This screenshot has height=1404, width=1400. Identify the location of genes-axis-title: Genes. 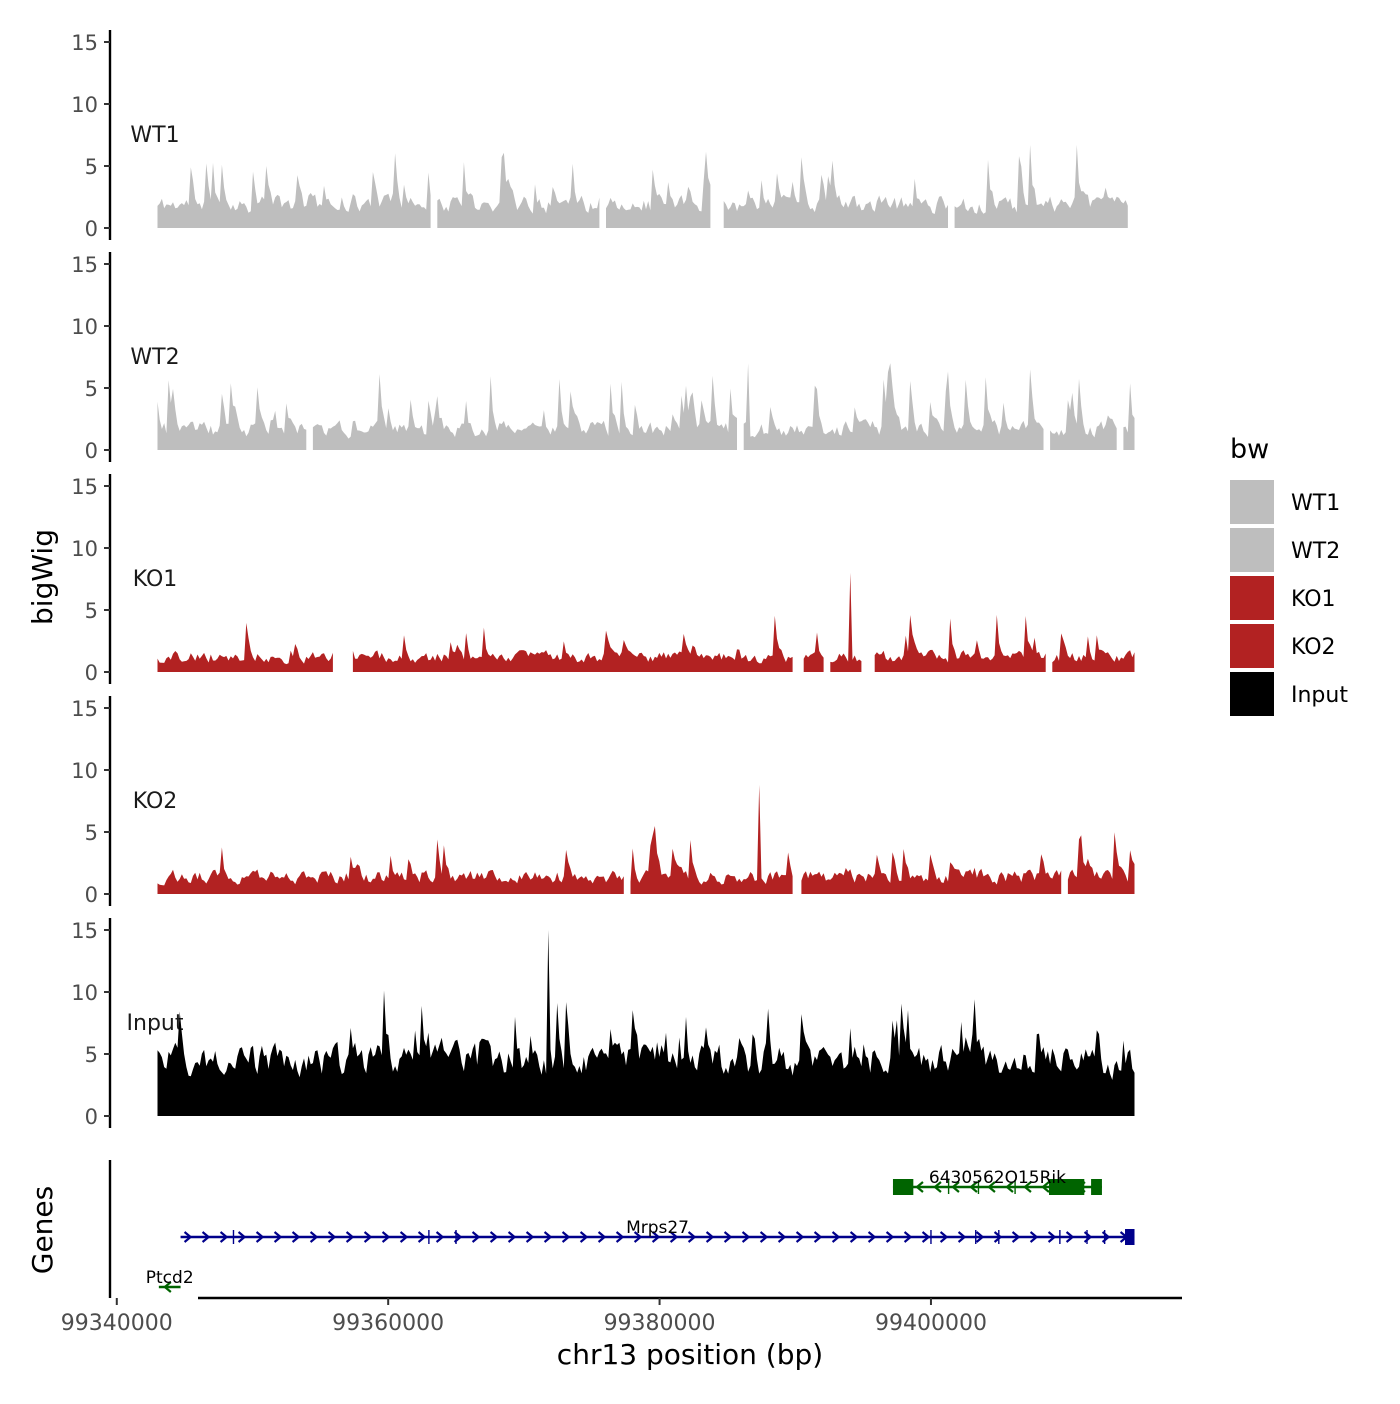
(42, 1230).